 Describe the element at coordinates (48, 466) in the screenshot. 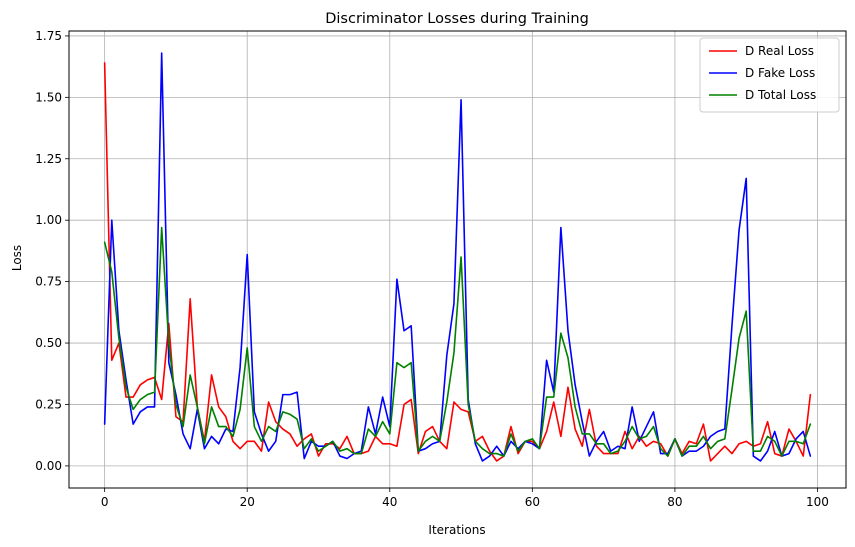

I see `y-tick-label: 0.00` at that location.